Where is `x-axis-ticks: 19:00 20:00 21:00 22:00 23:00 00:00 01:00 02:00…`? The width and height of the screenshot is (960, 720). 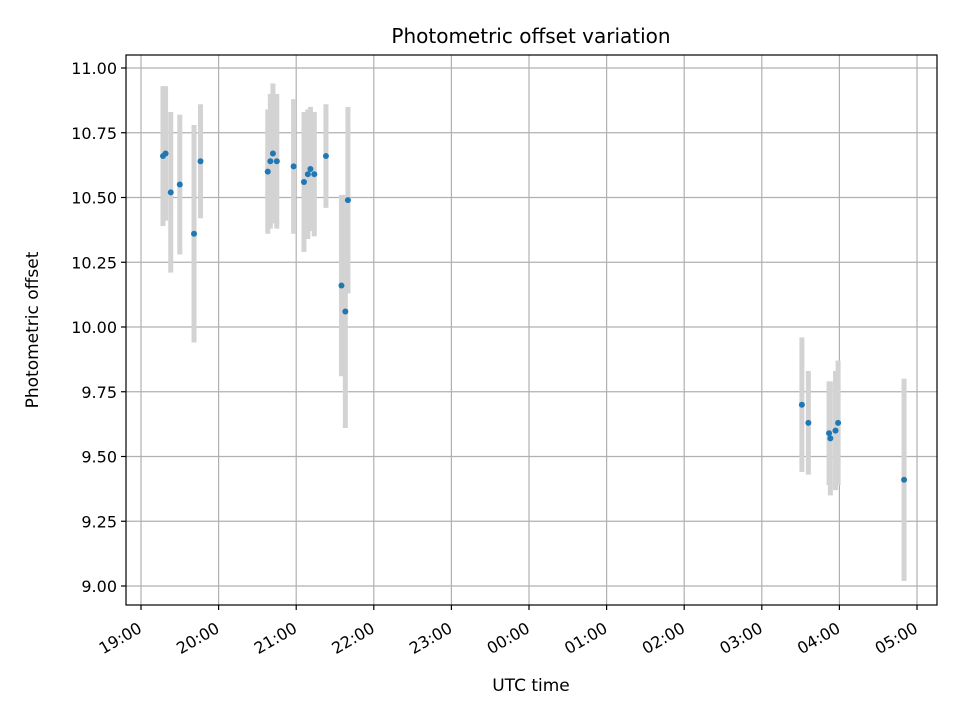 x-axis-ticks: 19:00 20:00 21:00 22:00 23:00 00:00 01:00 02:00… is located at coordinates (508, 631).